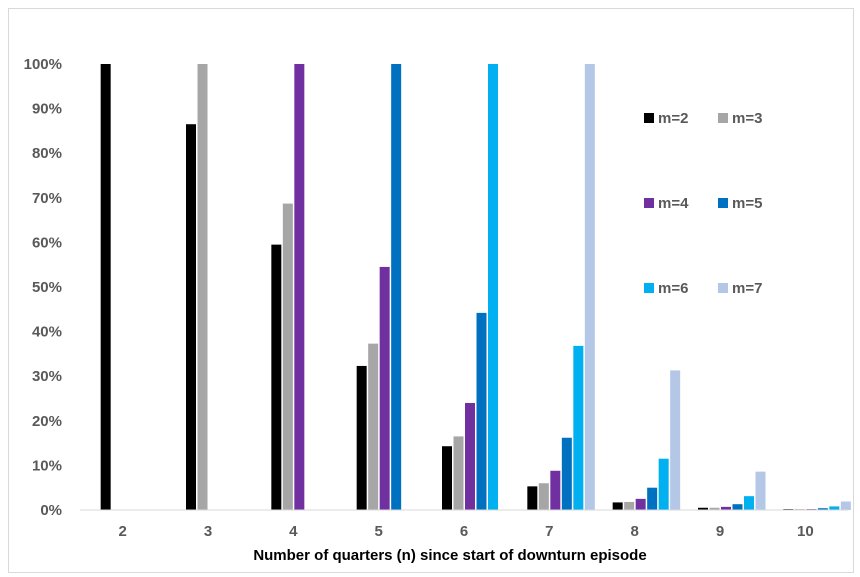 The width and height of the screenshot is (860, 577). I want to click on bar-m3-n6, so click(458, 473).